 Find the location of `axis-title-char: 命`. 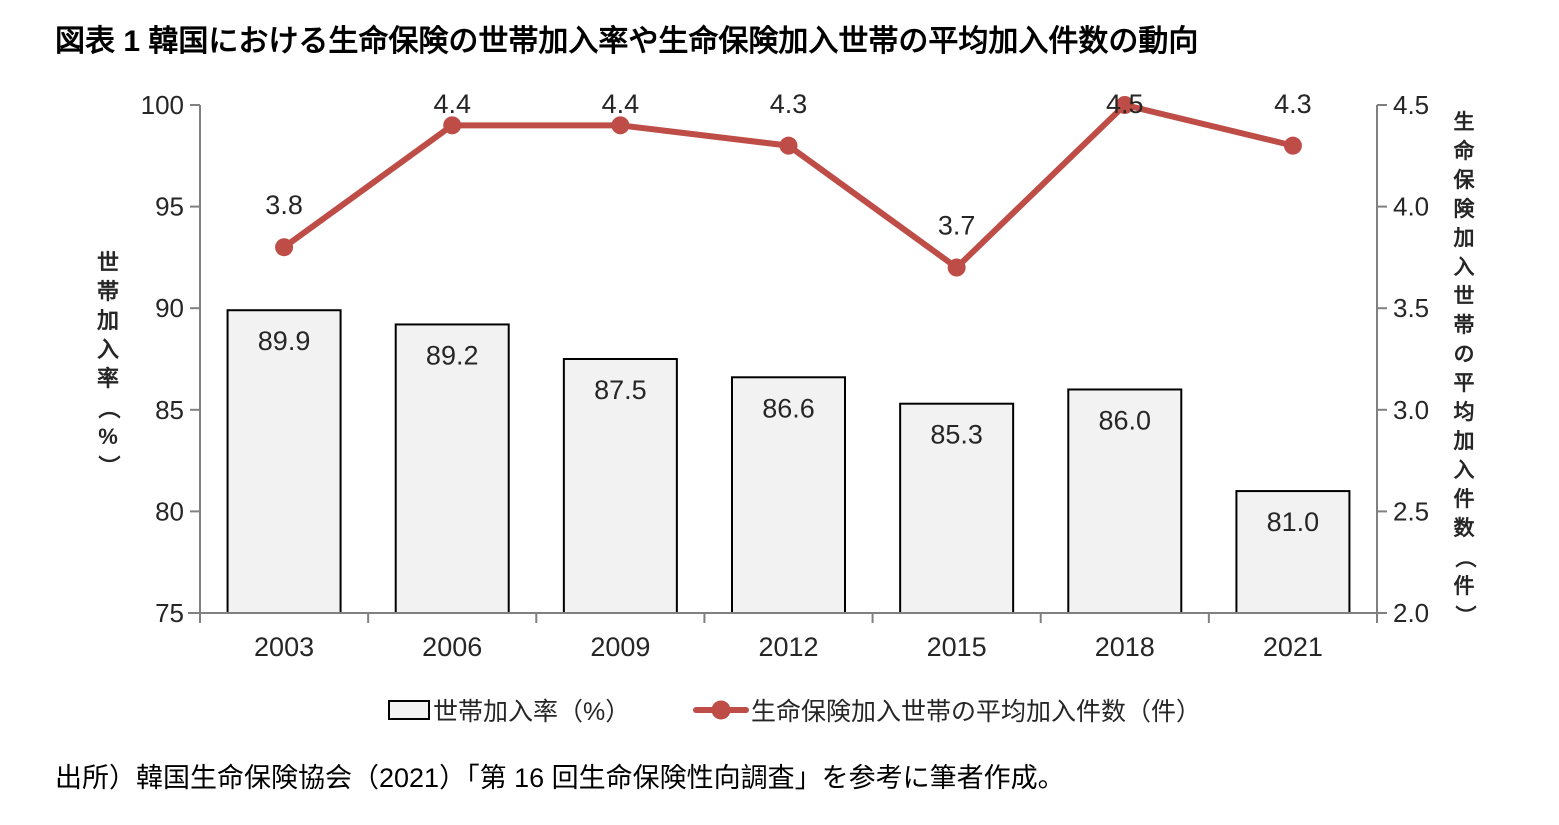

axis-title-char: 命 is located at coordinates (1464, 151).